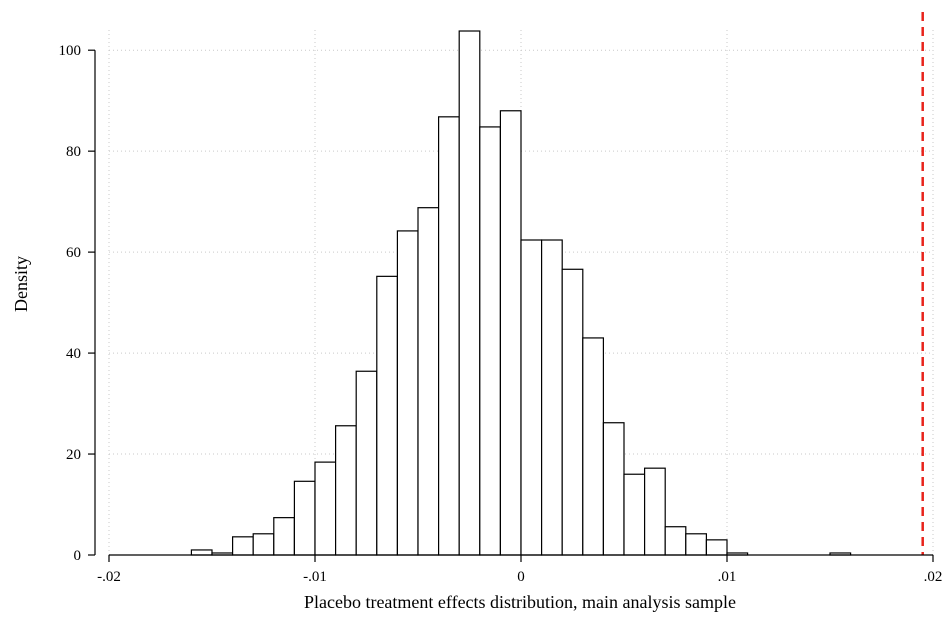 Image resolution: width=951 pixels, height=618 pixels. I want to click on x-tick-label: 0, so click(521, 577).